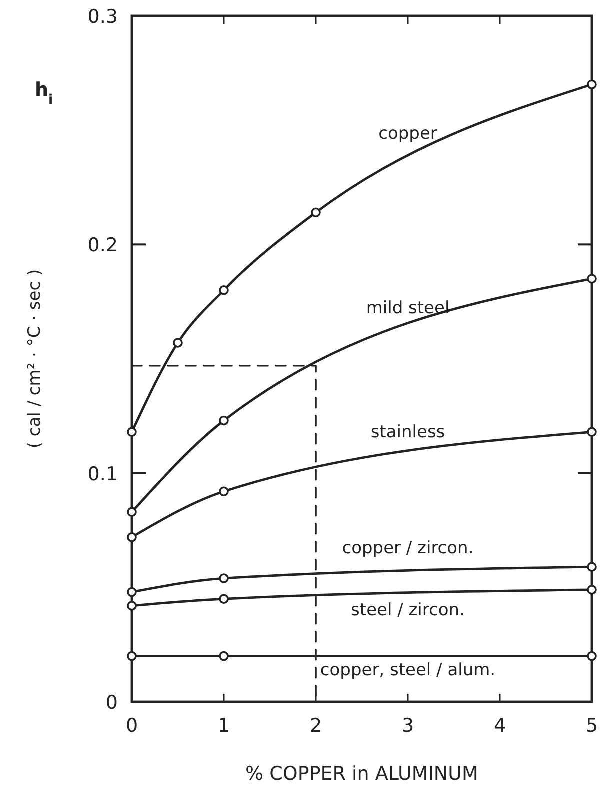 This screenshot has height=804, width=607. I want to click on series-label: copper, steel / alum., so click(408, 670).